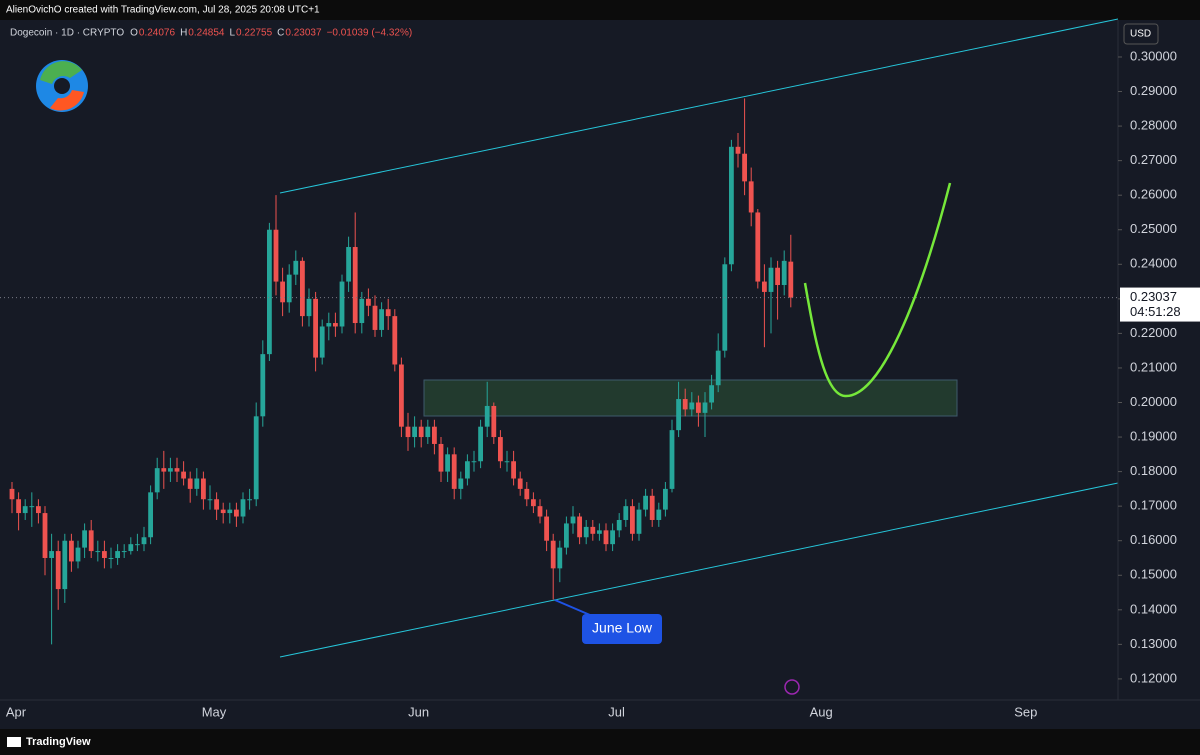 The height and width of the screenshot is (755, 1200). Describe the element at coordinates (183, 33) in the screenshot. I see `legend-label: H` at that location.